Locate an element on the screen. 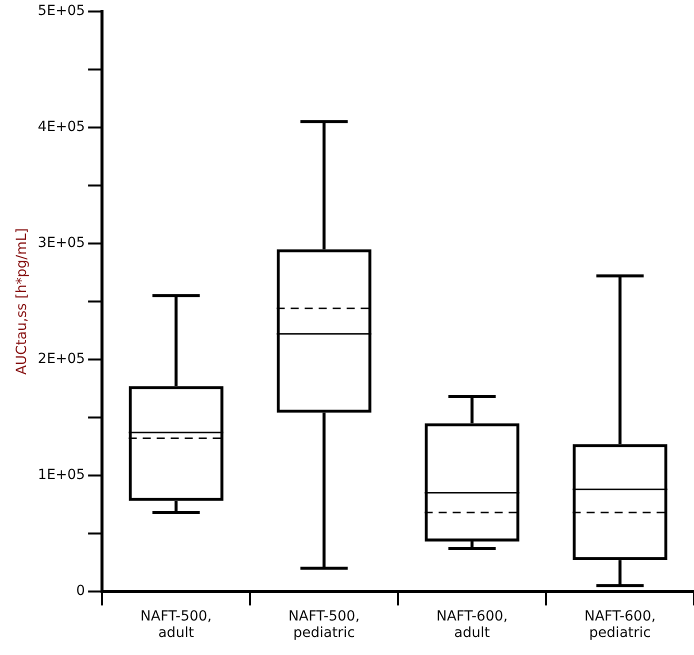  x-tick-label: NAFT-600, adult is located at coordinates (472, 625).